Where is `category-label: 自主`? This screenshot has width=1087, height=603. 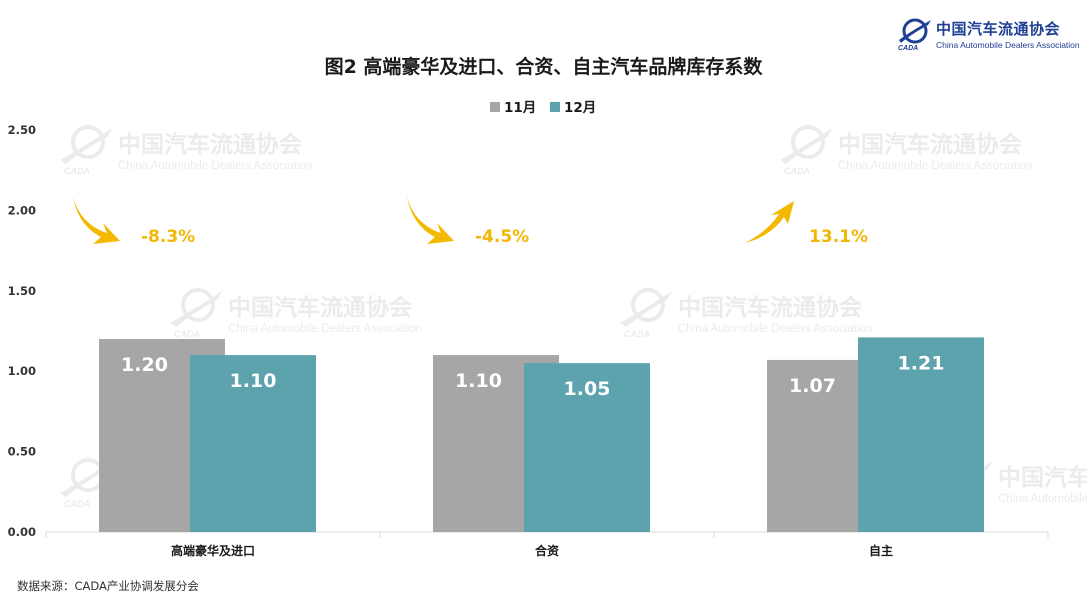
category-label: 自主 is located at coordinates (881, 550).